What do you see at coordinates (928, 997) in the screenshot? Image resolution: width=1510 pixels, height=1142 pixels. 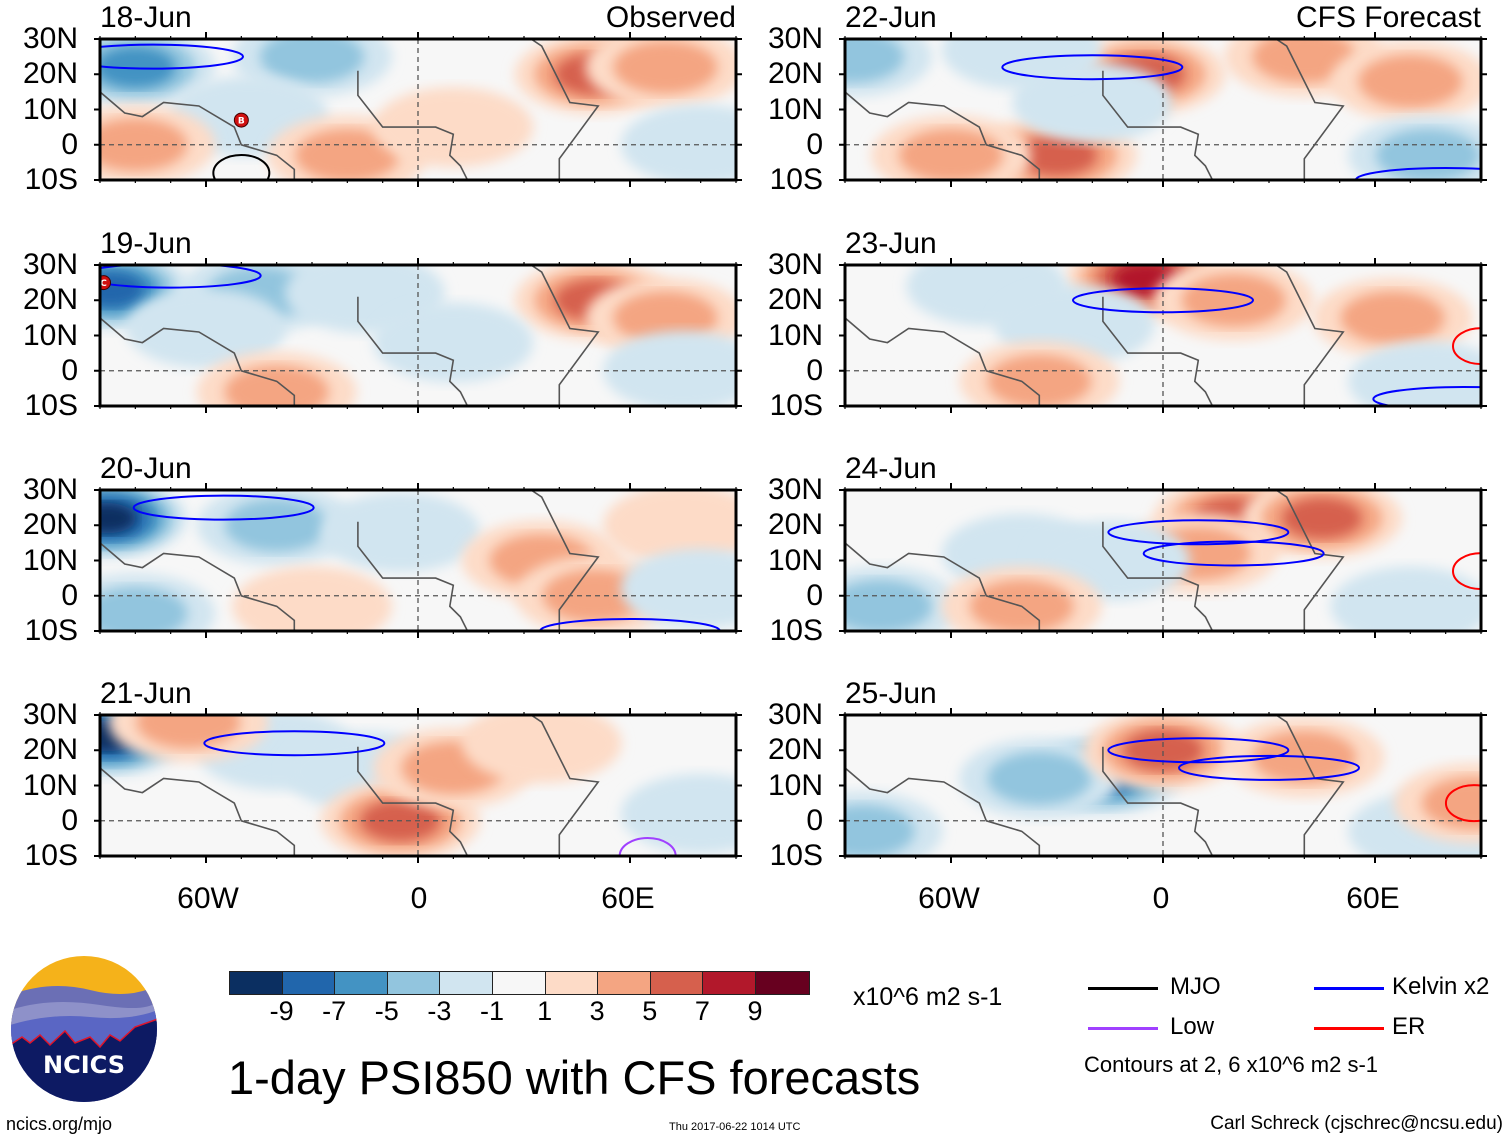 I see `colorbar-units: x10^6 m2 s-1` at bounding box center [928, 997].